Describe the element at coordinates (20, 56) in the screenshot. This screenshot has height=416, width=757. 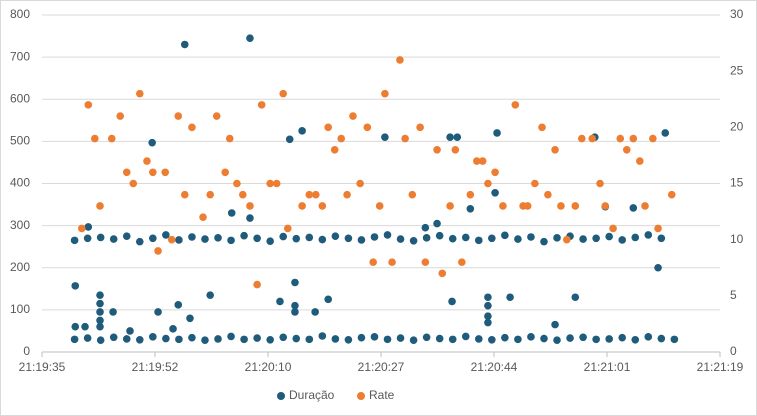
I see `y-tick-label: 700` at that location.